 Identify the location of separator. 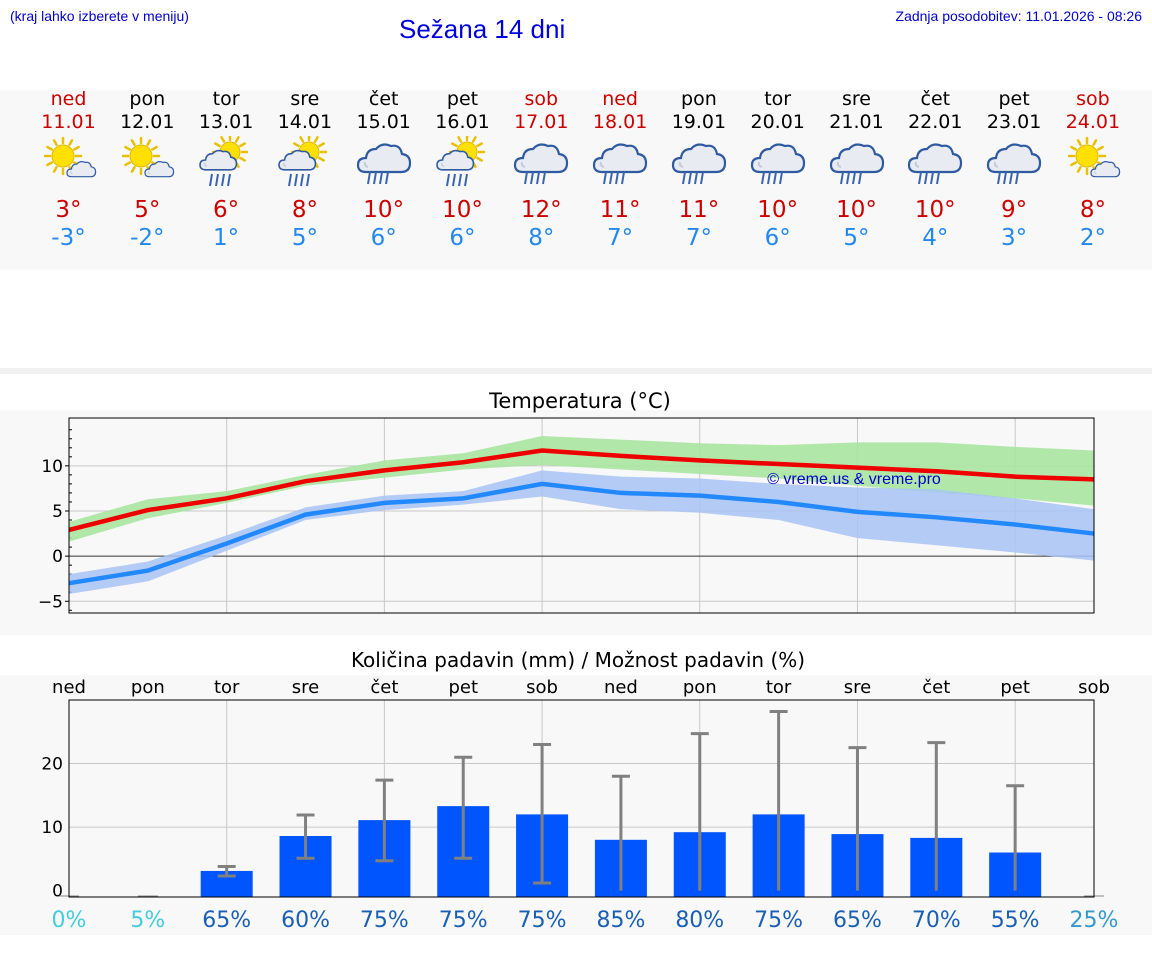
(576, 371).